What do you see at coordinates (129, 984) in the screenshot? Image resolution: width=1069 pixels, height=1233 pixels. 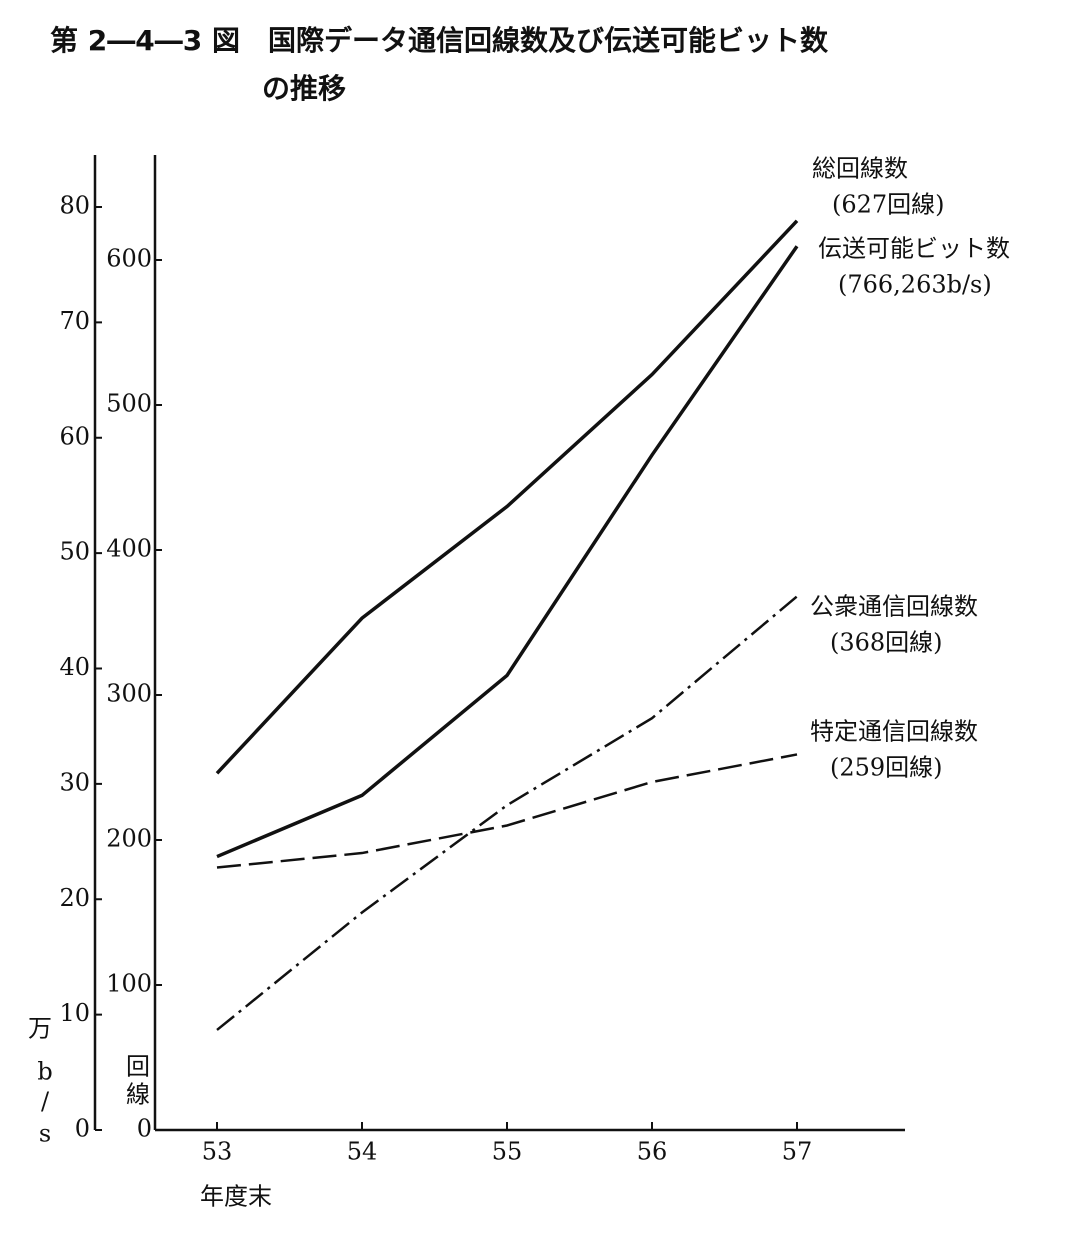 I see `y2-tick-label: 100` at bounding box center [129, 984].